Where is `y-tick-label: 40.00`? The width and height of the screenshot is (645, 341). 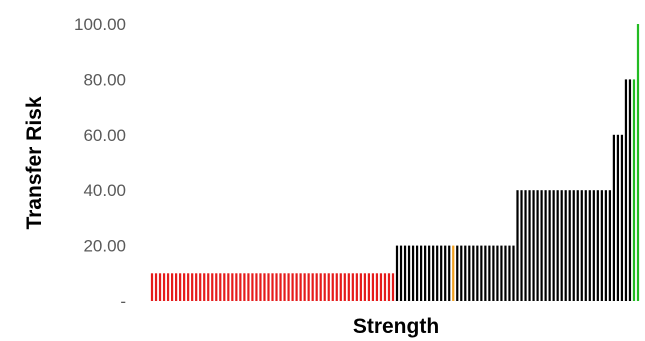 y-tick-label: 40.00 is located at coordinates (104, 190).